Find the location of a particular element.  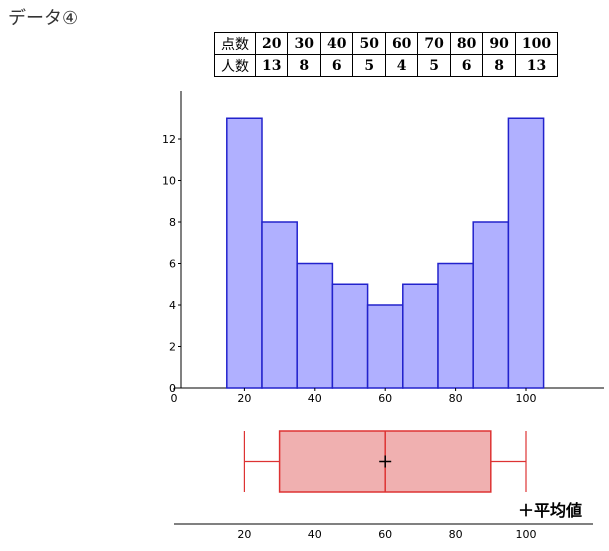

x-tick-label: 0 is located at coordinates (174, 398).